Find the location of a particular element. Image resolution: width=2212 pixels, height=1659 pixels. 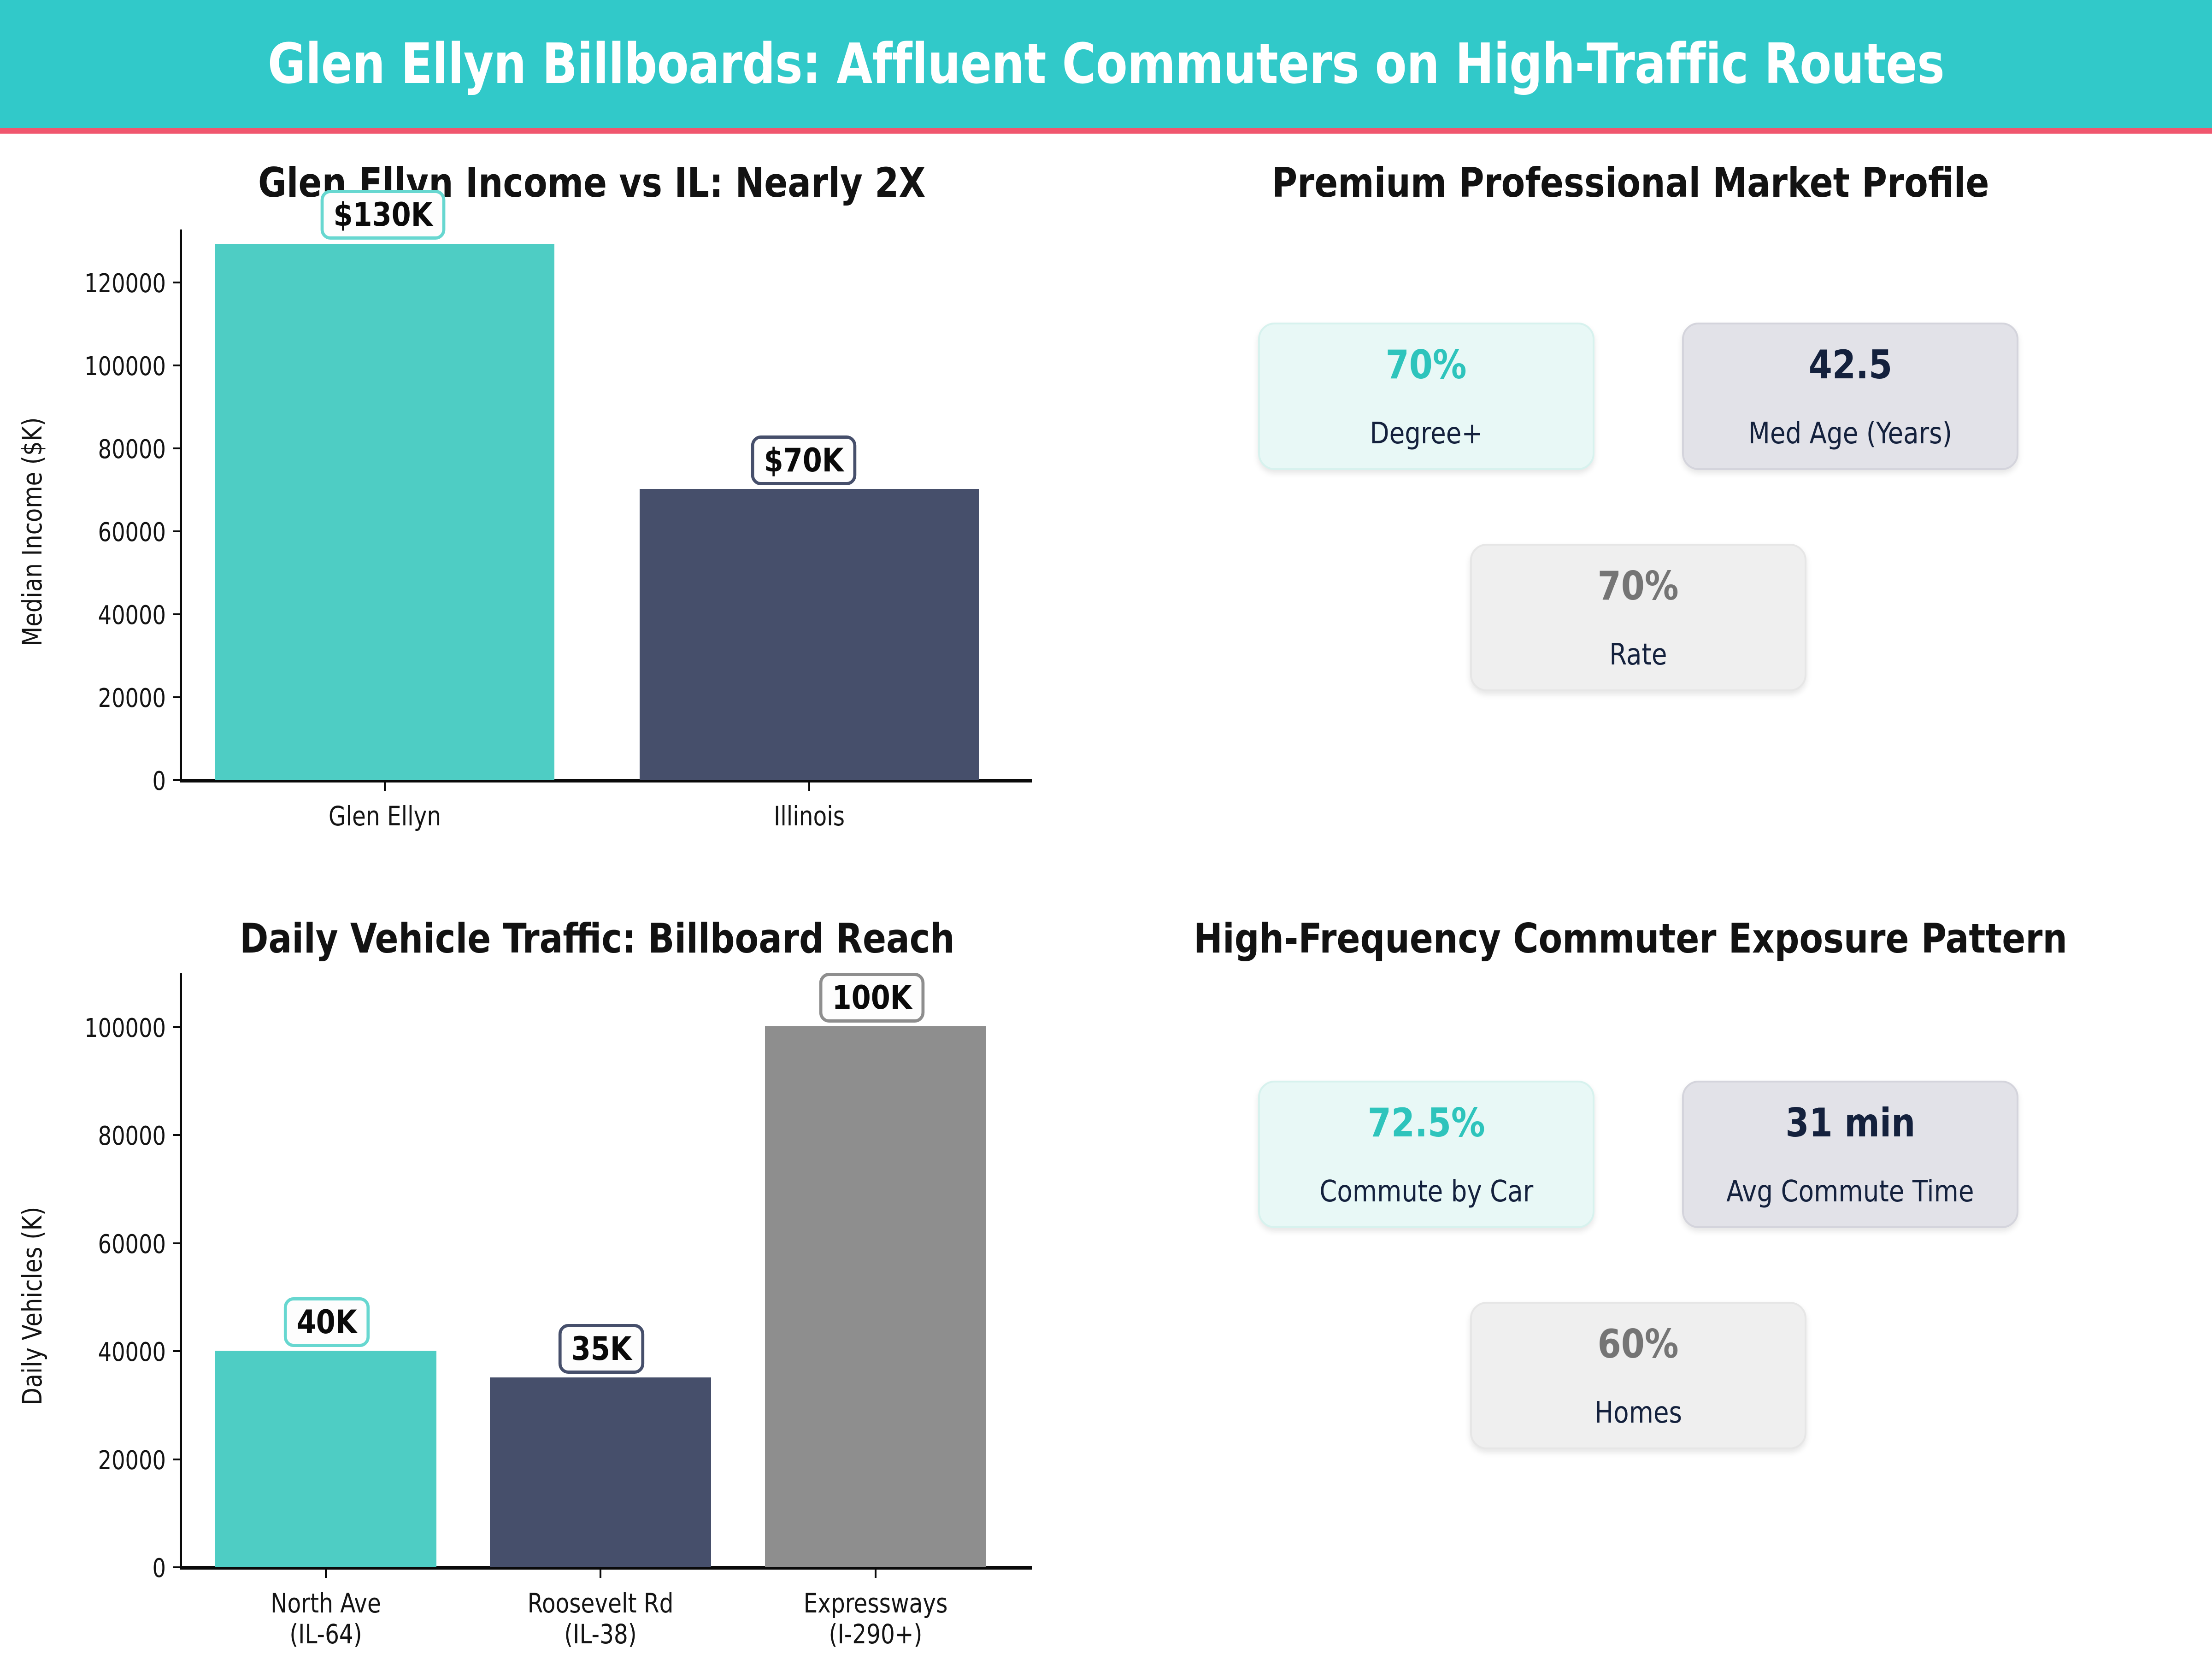

traffic-xtick-line2: (I-290+) is located at coordinates (876, 1634).